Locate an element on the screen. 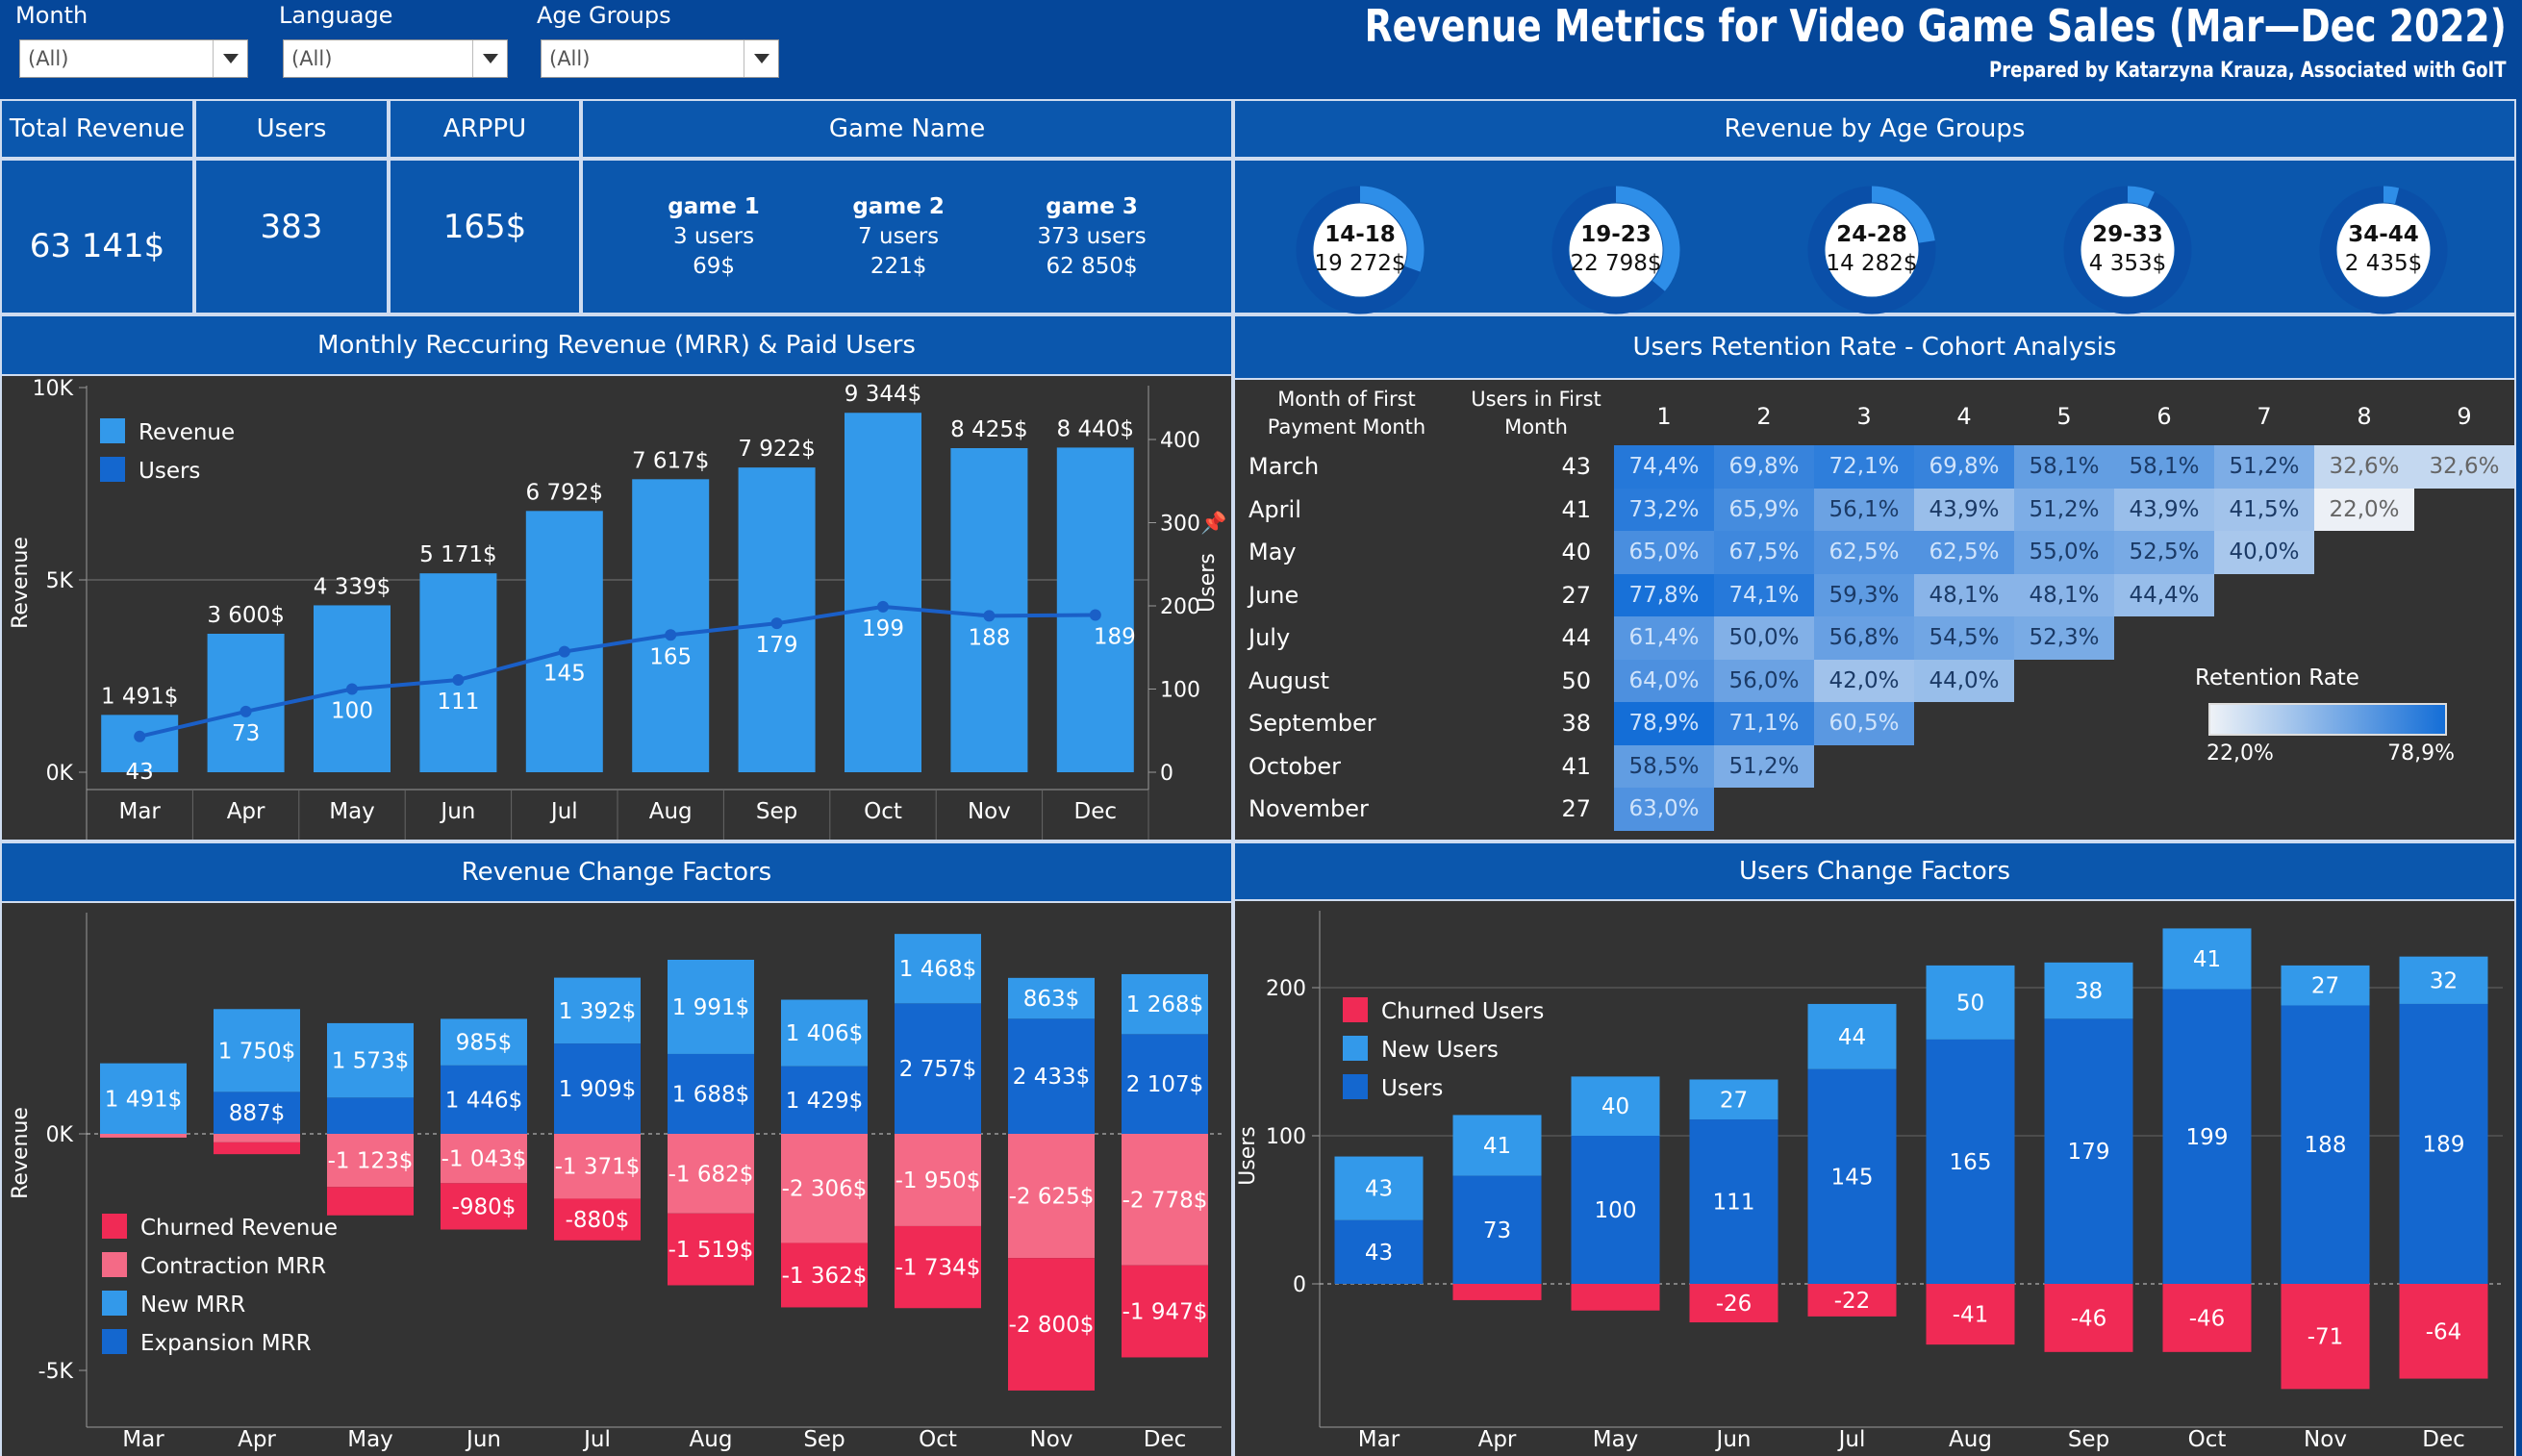 The height and width of the screenshot is (1456, 2522). x-tick-label: Sep is located at coordinates (777, 811).